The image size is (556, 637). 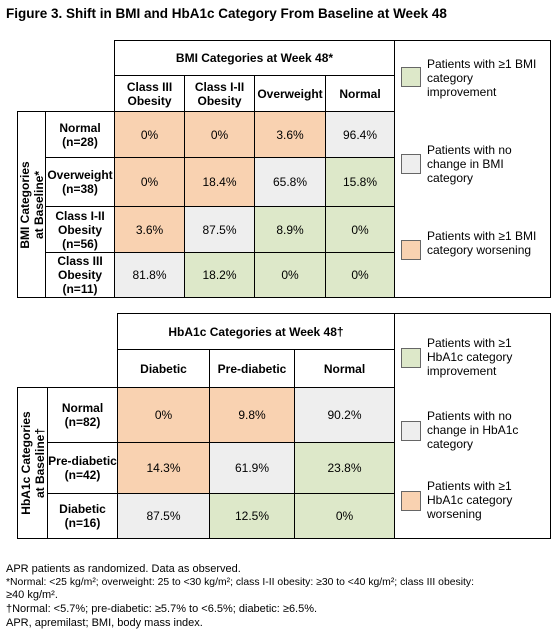 What do you see at coordinates (252, 516) in the screenshot?
I see `hba1c-cell: 12.5%` at bounding box center [252, 516].